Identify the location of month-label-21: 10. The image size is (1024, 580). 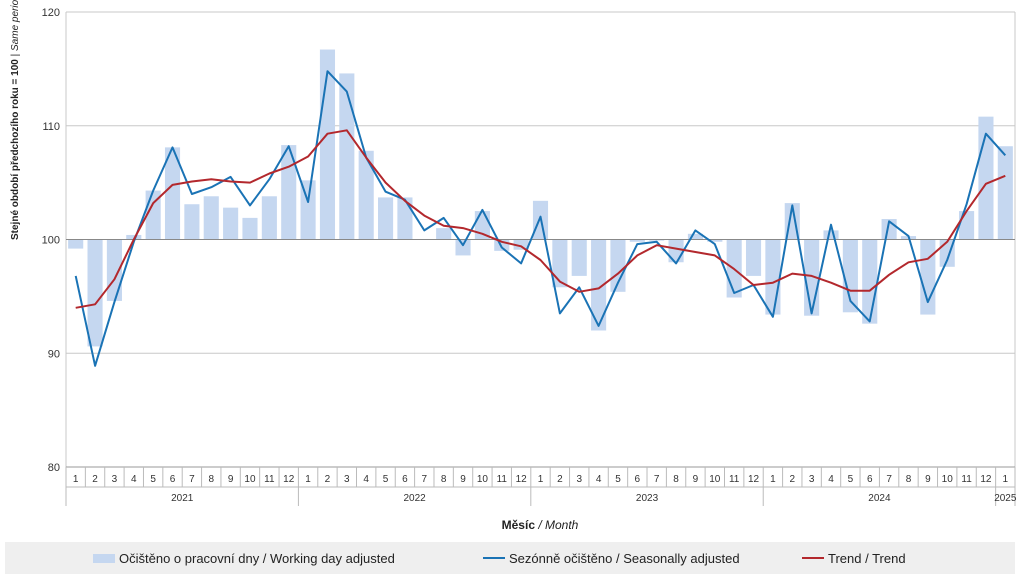
(483, 479).